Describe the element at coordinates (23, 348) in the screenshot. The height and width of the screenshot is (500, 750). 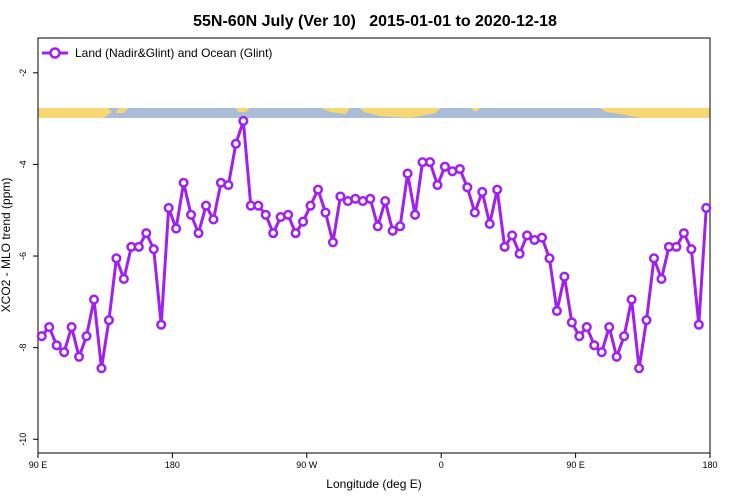
I see `y-tick-label: -8` at that location.